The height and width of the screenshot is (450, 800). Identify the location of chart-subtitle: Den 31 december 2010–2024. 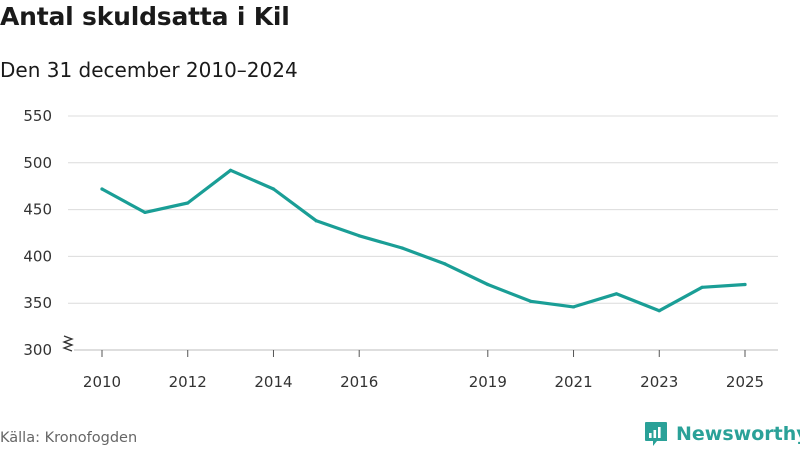
(149, 70).